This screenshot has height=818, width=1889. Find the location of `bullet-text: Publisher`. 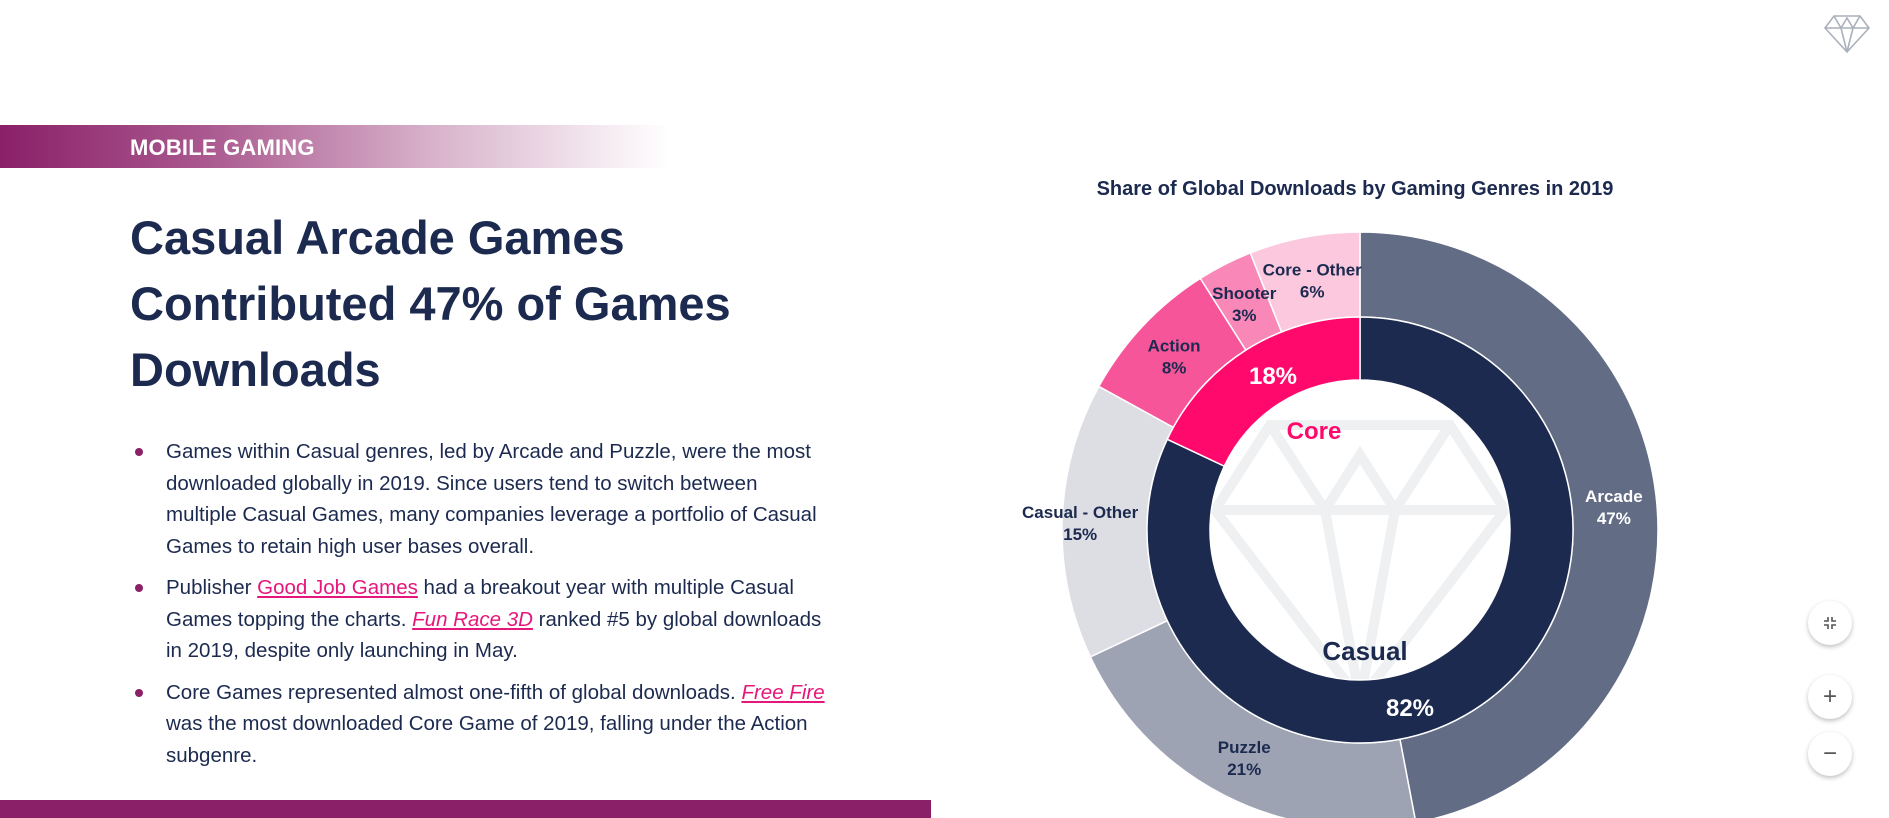

bullet-text: Publisher is located at coordinates (212, 587).